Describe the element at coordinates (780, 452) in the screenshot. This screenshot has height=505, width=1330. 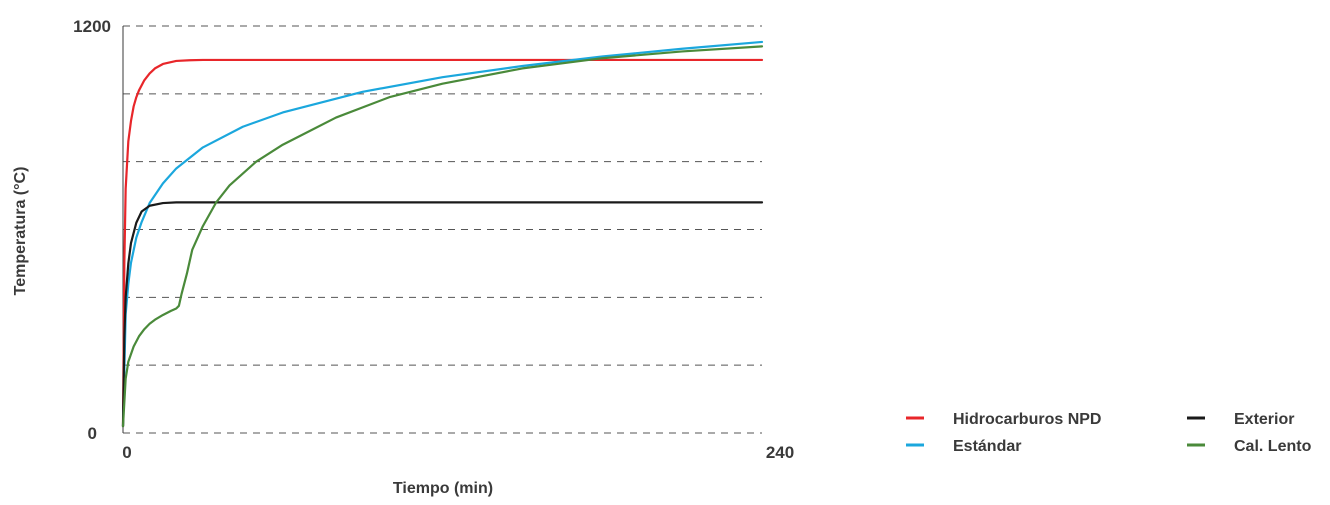
I see `x-tick-label-240: 240` at that location.